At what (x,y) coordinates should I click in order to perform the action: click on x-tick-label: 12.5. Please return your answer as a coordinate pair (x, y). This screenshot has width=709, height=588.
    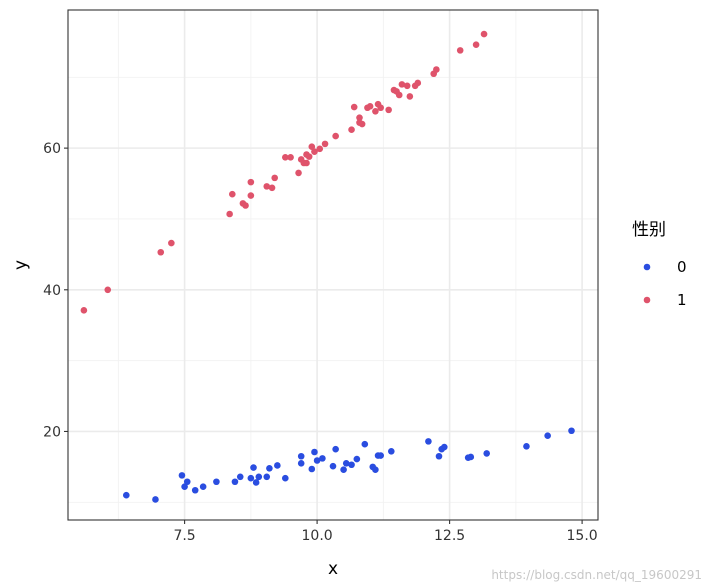
    Looking at the image, I should click on (449, 536).